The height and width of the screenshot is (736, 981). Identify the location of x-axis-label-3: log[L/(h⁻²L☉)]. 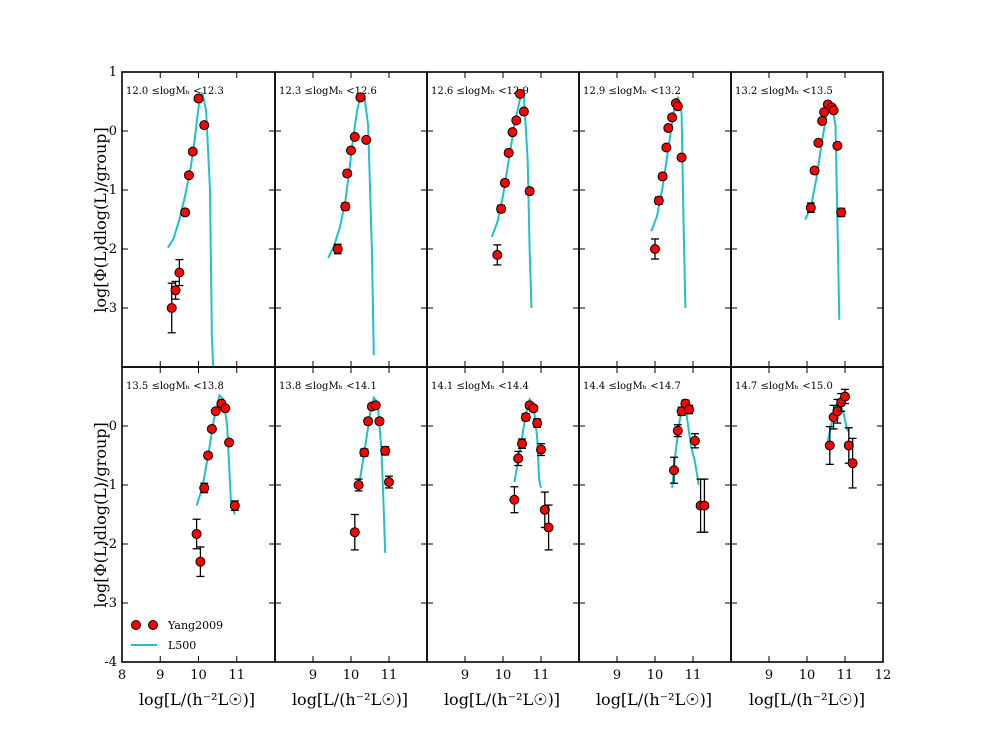
(502, 699).